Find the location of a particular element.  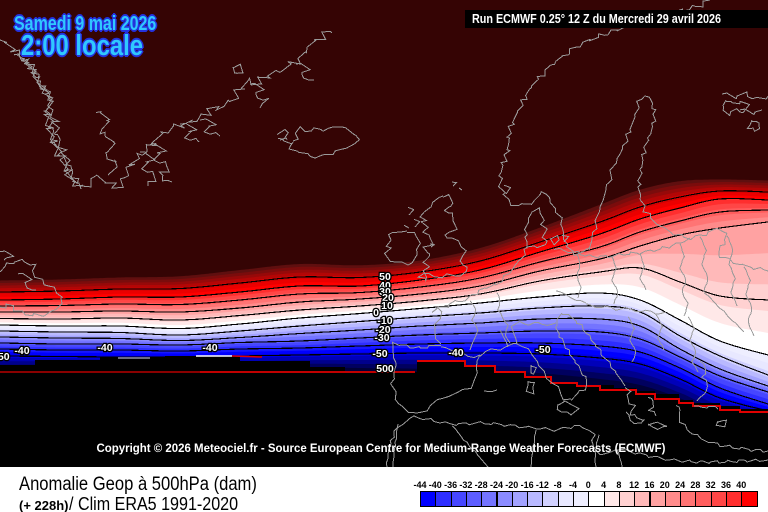

svg-text: -10 is located at coordinates (384, 321).